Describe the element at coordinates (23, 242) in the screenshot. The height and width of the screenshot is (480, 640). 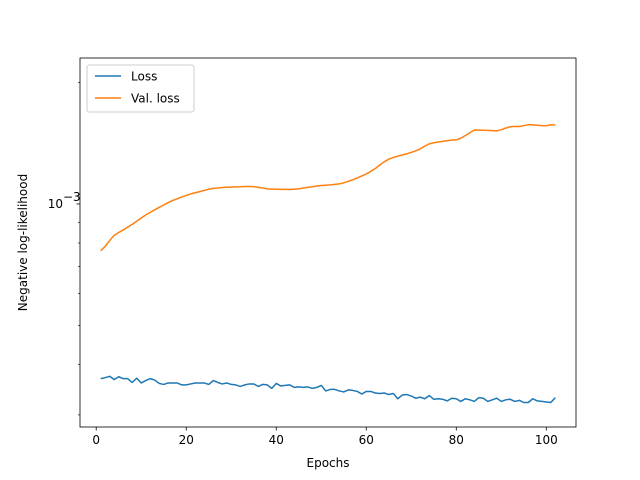
I see `y-axis-label: Negative log-likelihood` at that location.